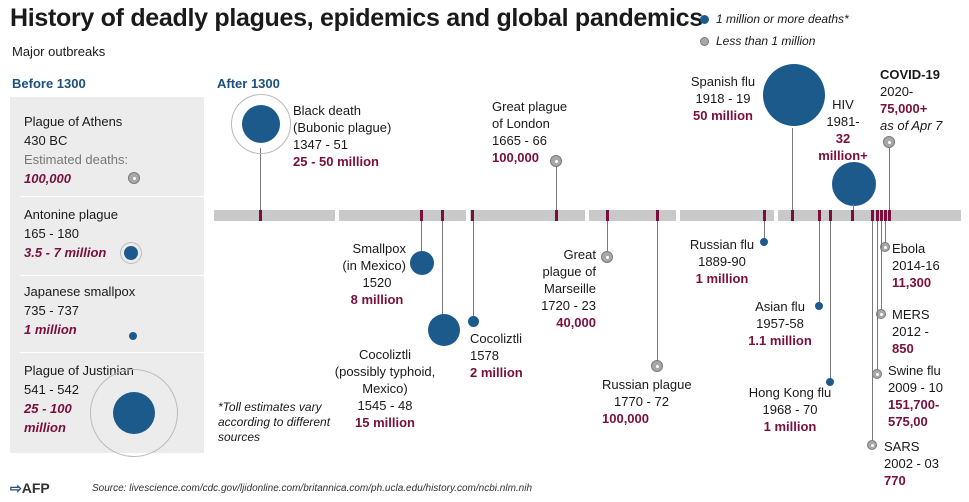  I want to click on event-years: 1720 - 23, so click(568, 305).